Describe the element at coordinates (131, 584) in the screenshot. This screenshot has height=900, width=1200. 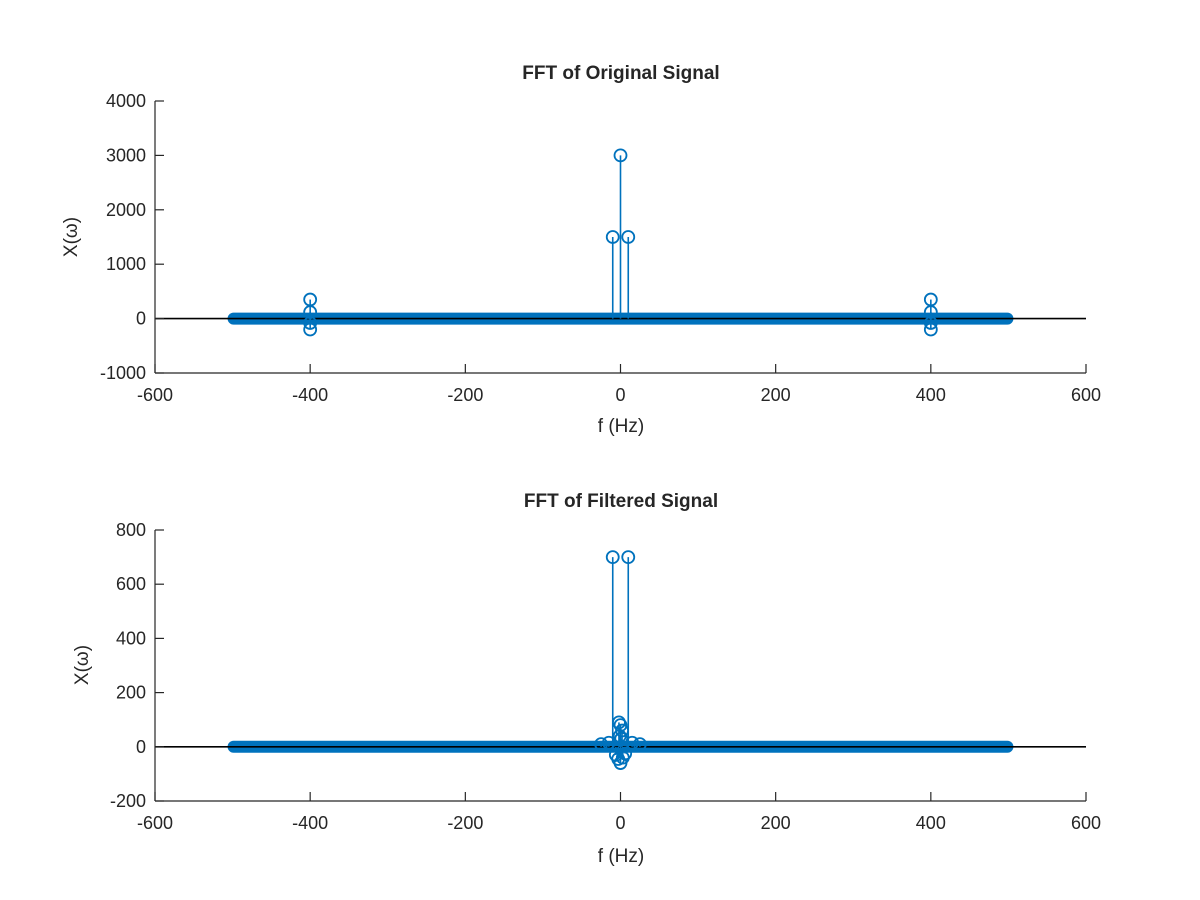
I see `y-tick-label: 600` at that location.